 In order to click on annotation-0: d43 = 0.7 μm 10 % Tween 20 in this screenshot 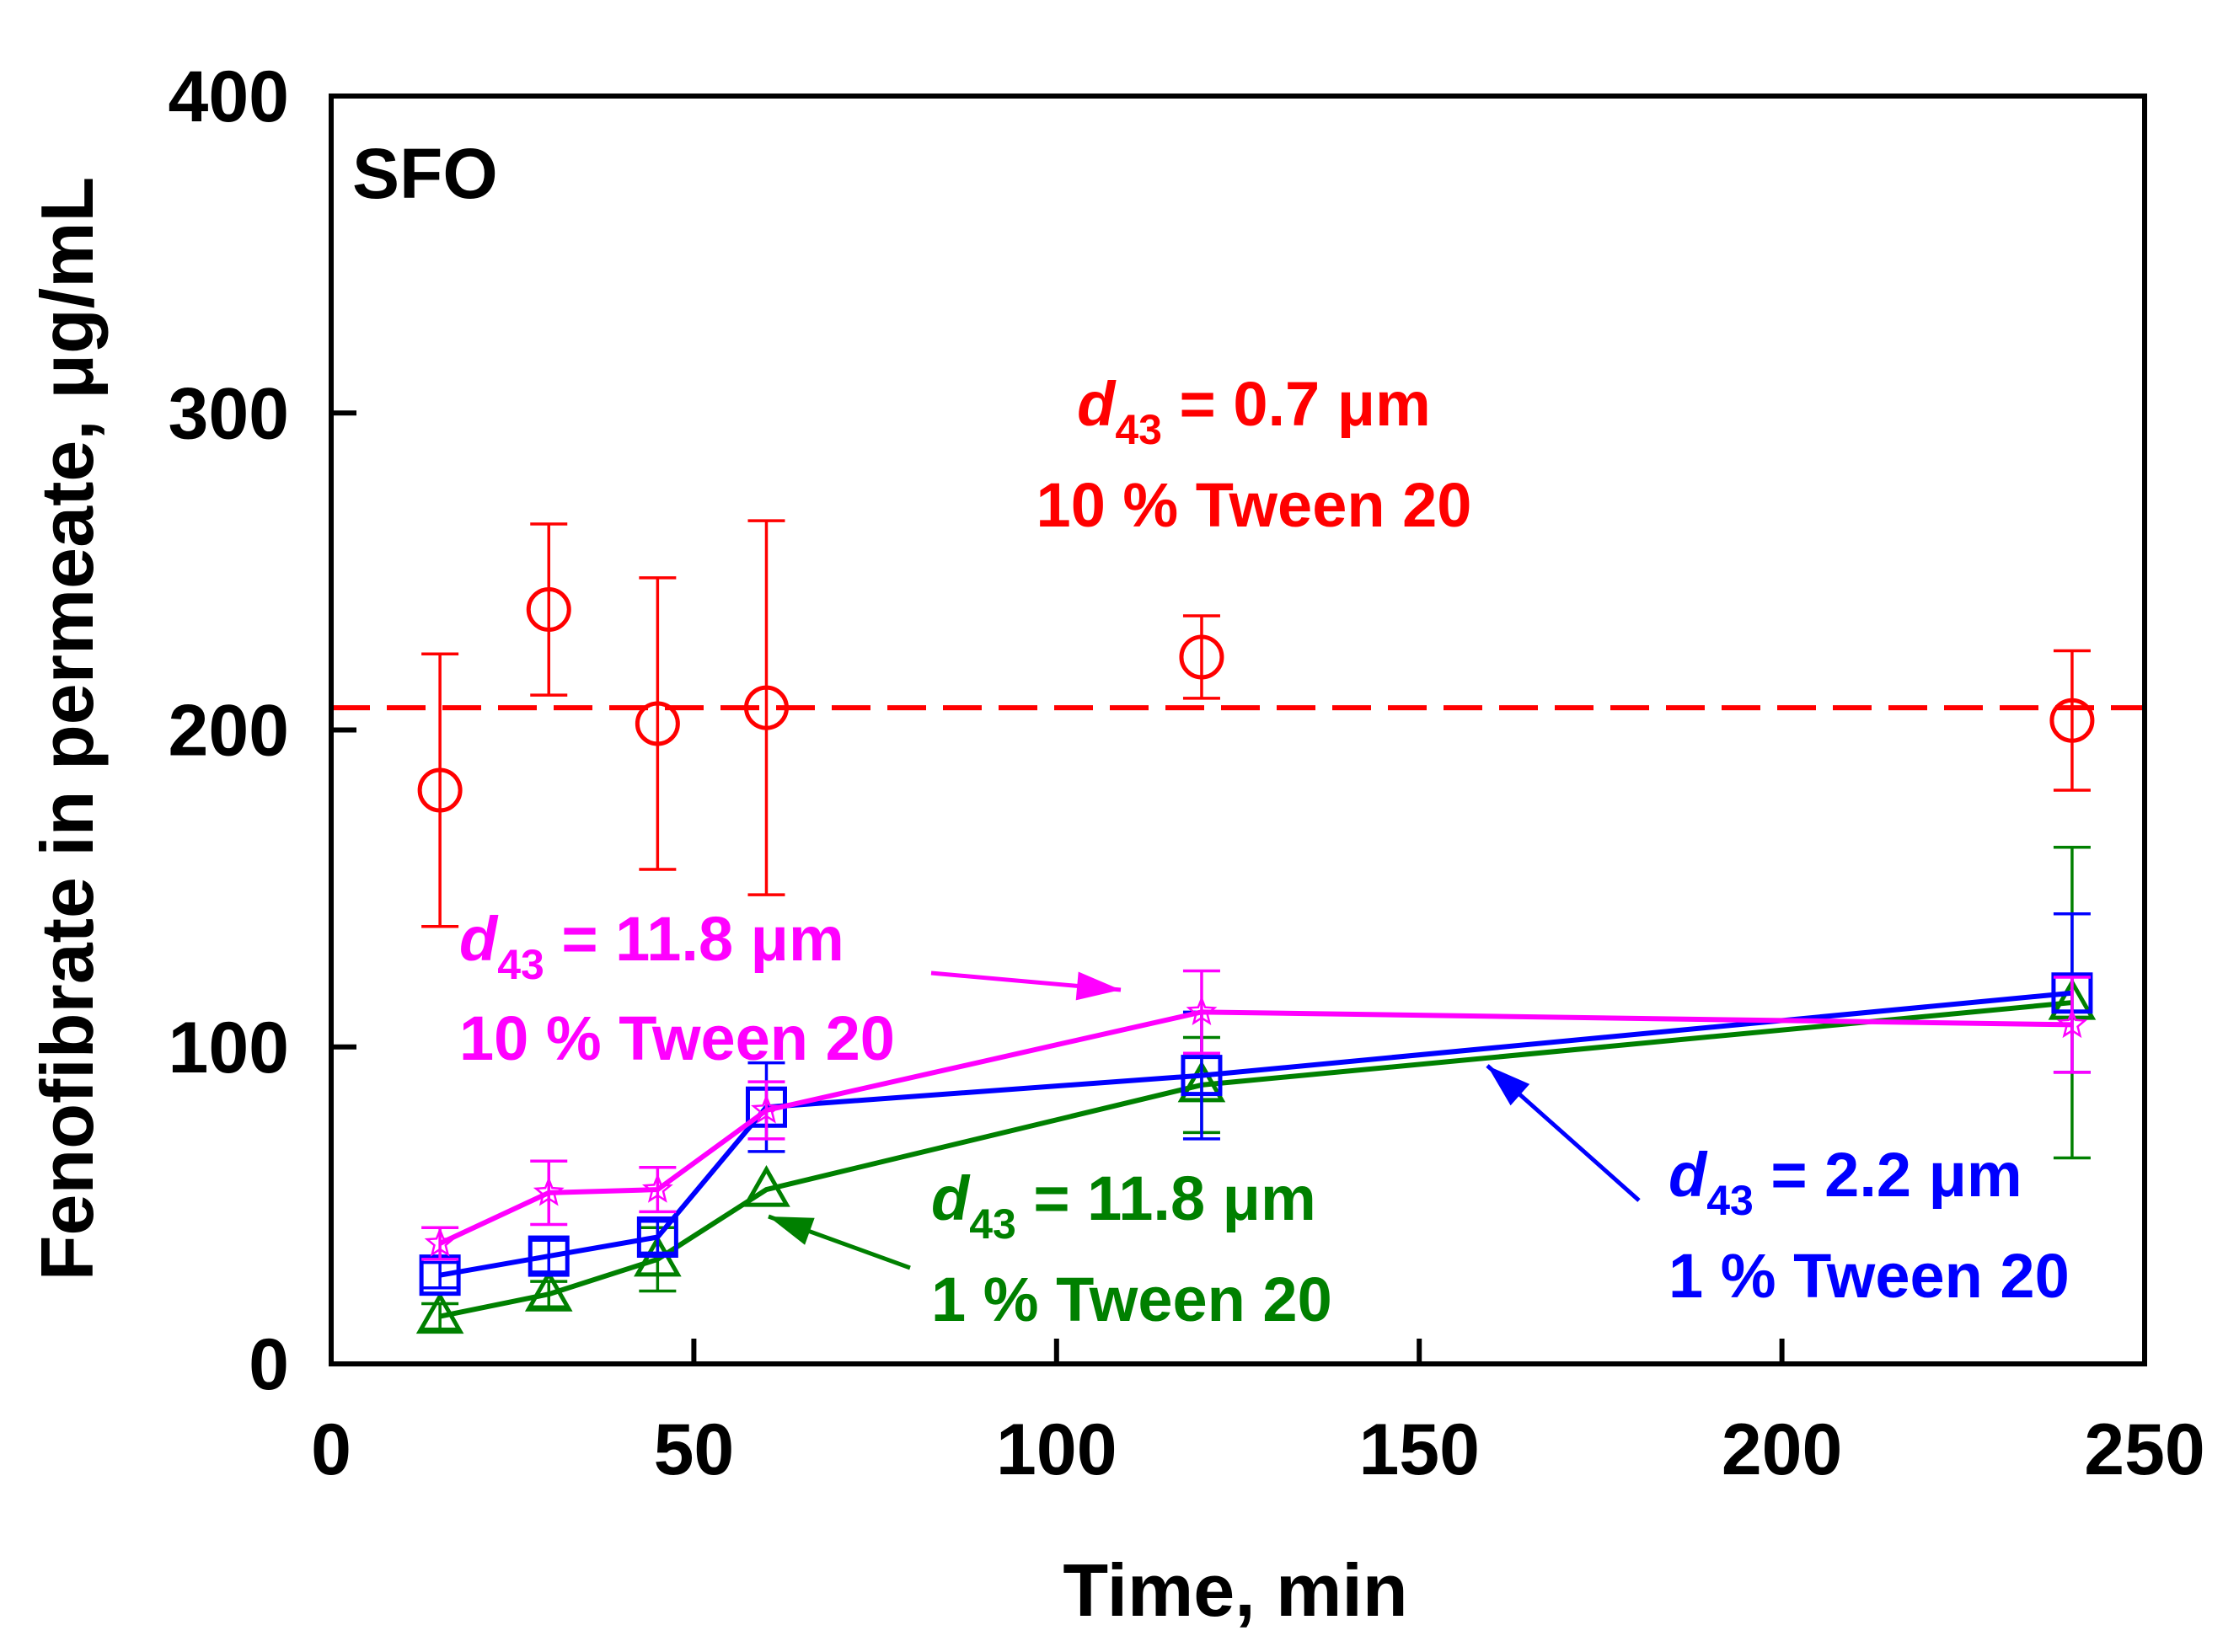, I will do `click(1254, 454)`.